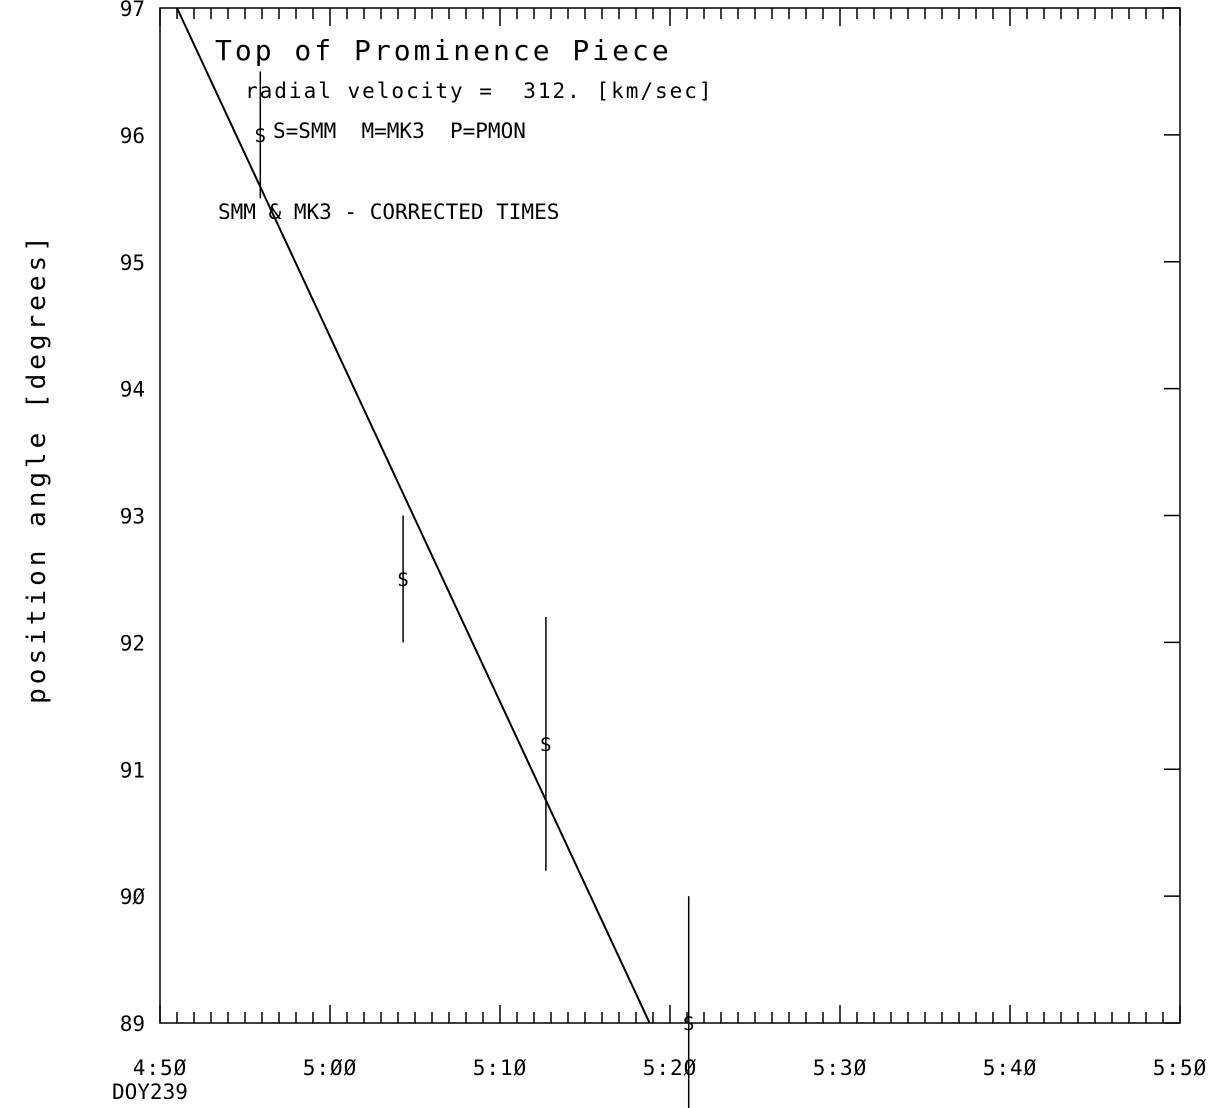 The height and width of the screenshot is (1108, 1230). Describe the element at coordinates (132, 770) in the screenshot. I see `y-tick-label: 91` at that location.